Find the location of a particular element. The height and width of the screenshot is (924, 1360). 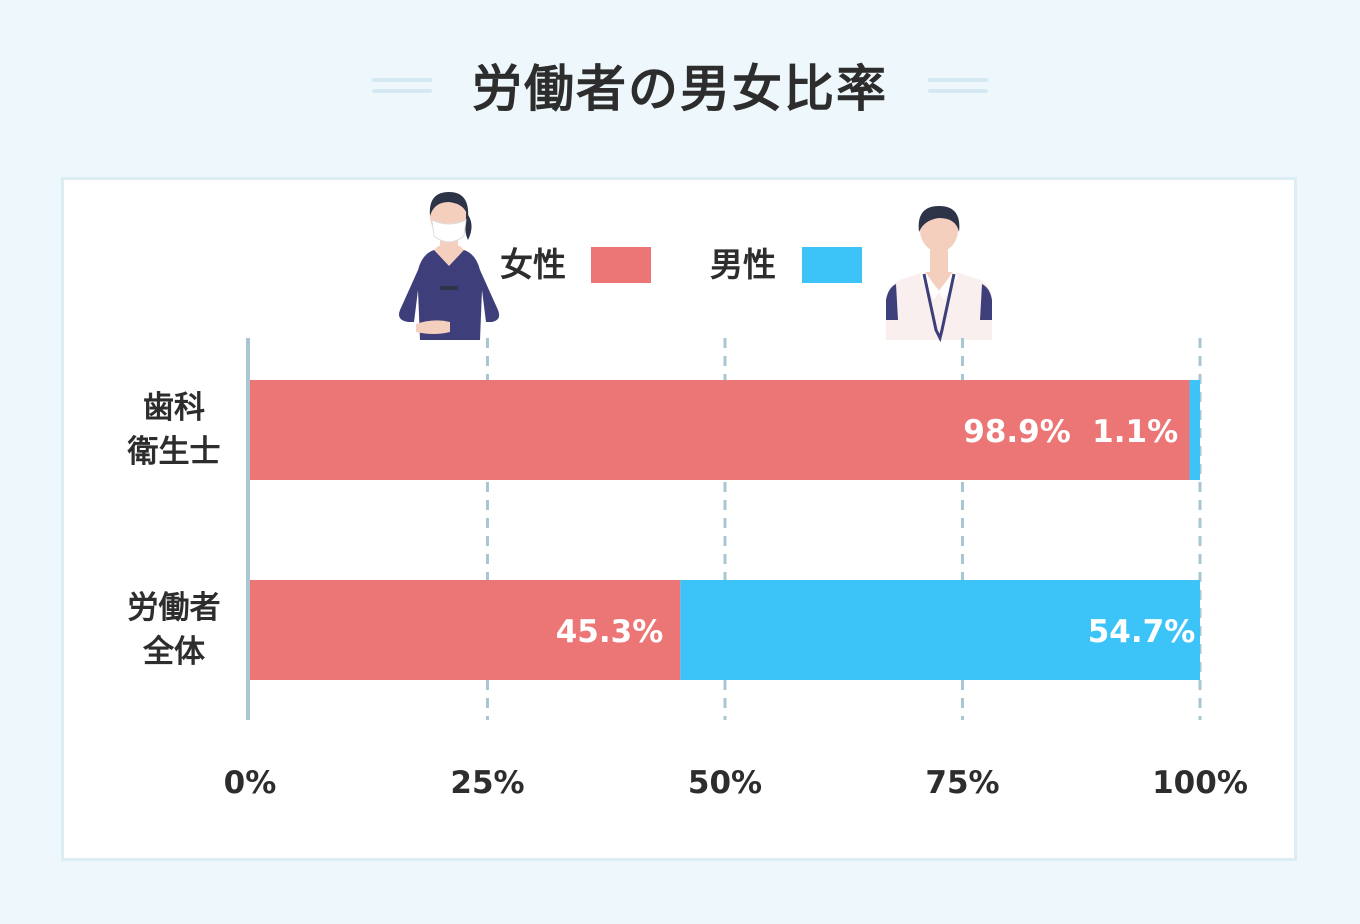

category-label-dental-hygienist: 歯科 衛生士 is located at coordinates (174, 430).